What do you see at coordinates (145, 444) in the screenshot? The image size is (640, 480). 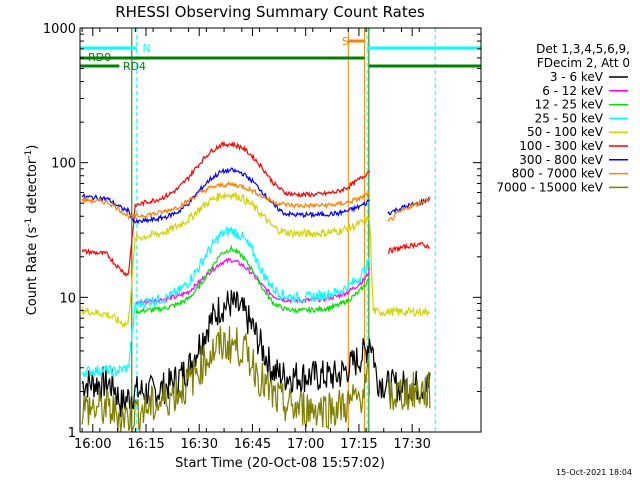 I see `x-tick-label: 16:15` at bounding box center [145, 444].